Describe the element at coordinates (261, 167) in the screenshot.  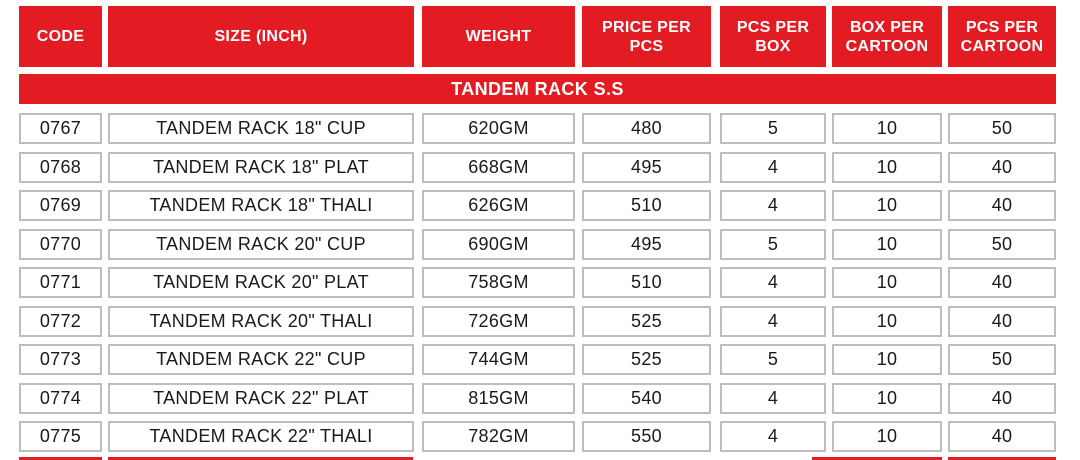
I see `cell-size: TANDEM RACK 18" PLAT` at that location.